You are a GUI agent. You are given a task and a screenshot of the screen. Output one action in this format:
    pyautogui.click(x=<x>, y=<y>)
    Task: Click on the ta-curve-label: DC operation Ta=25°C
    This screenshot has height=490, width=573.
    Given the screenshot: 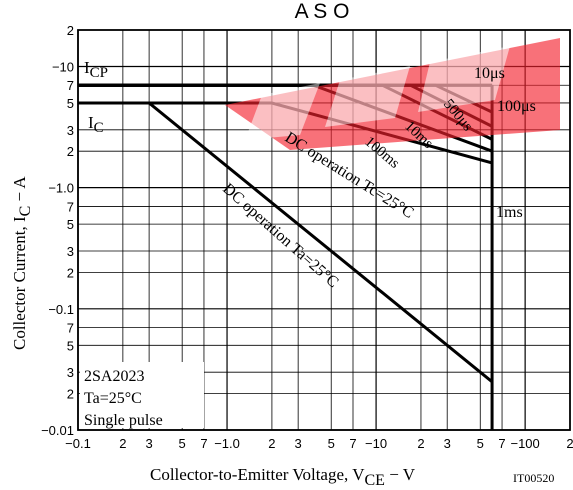 What is the action you would take?
    pyautogui.click(x=280, y=235)
    